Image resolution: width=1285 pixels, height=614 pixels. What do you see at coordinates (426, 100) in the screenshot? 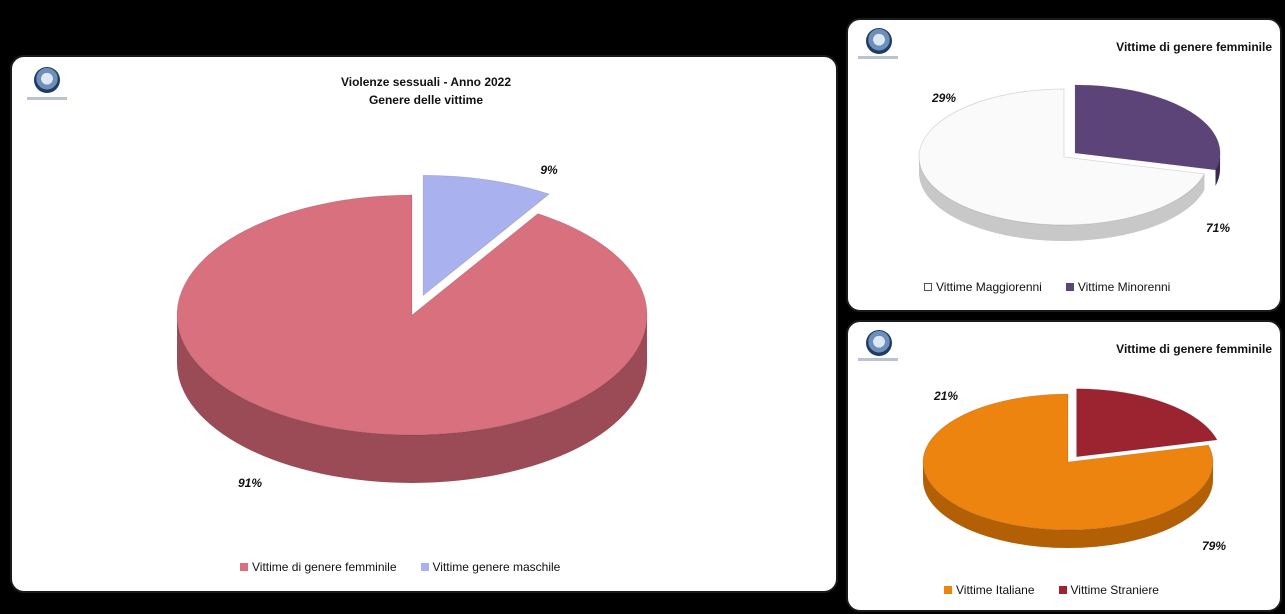
I see `chart-subtitle: Genere delle vittime` at bounding box center [426, 100].